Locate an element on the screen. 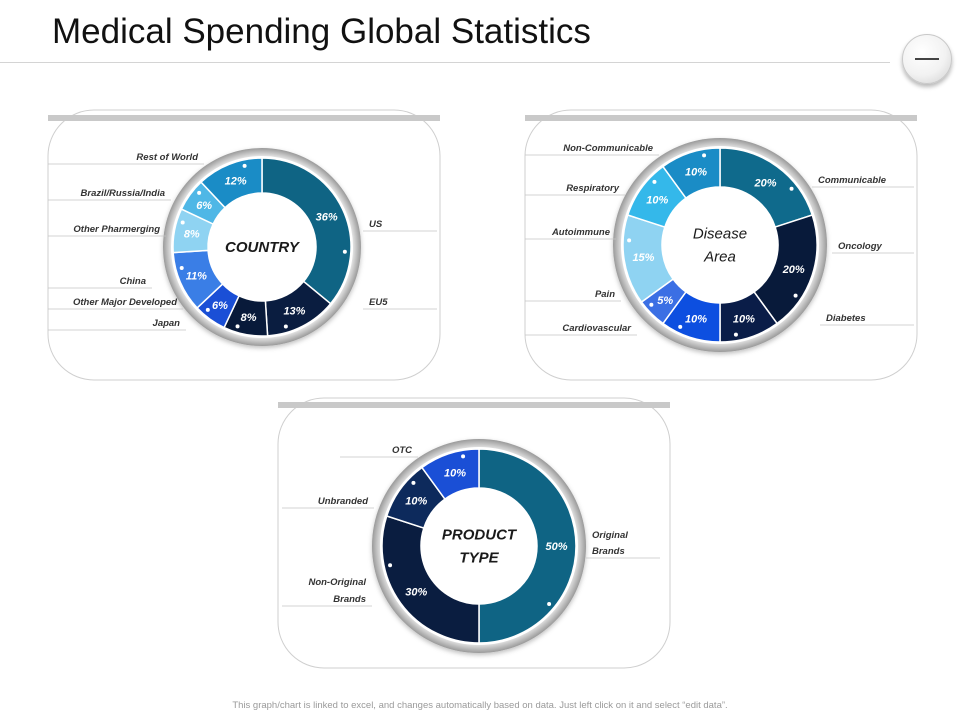  donut-chart-disease-area-value-oncology: 20% is located at coordinates (793, 270).